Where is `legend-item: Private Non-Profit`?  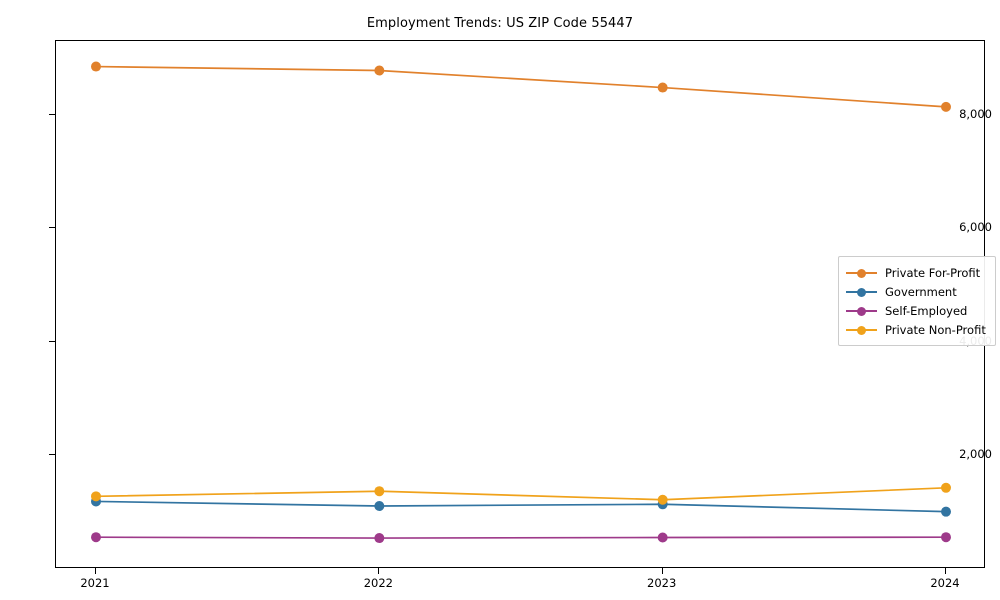 legend-item: Private Non-Profit is located at coordinates (916, 329).